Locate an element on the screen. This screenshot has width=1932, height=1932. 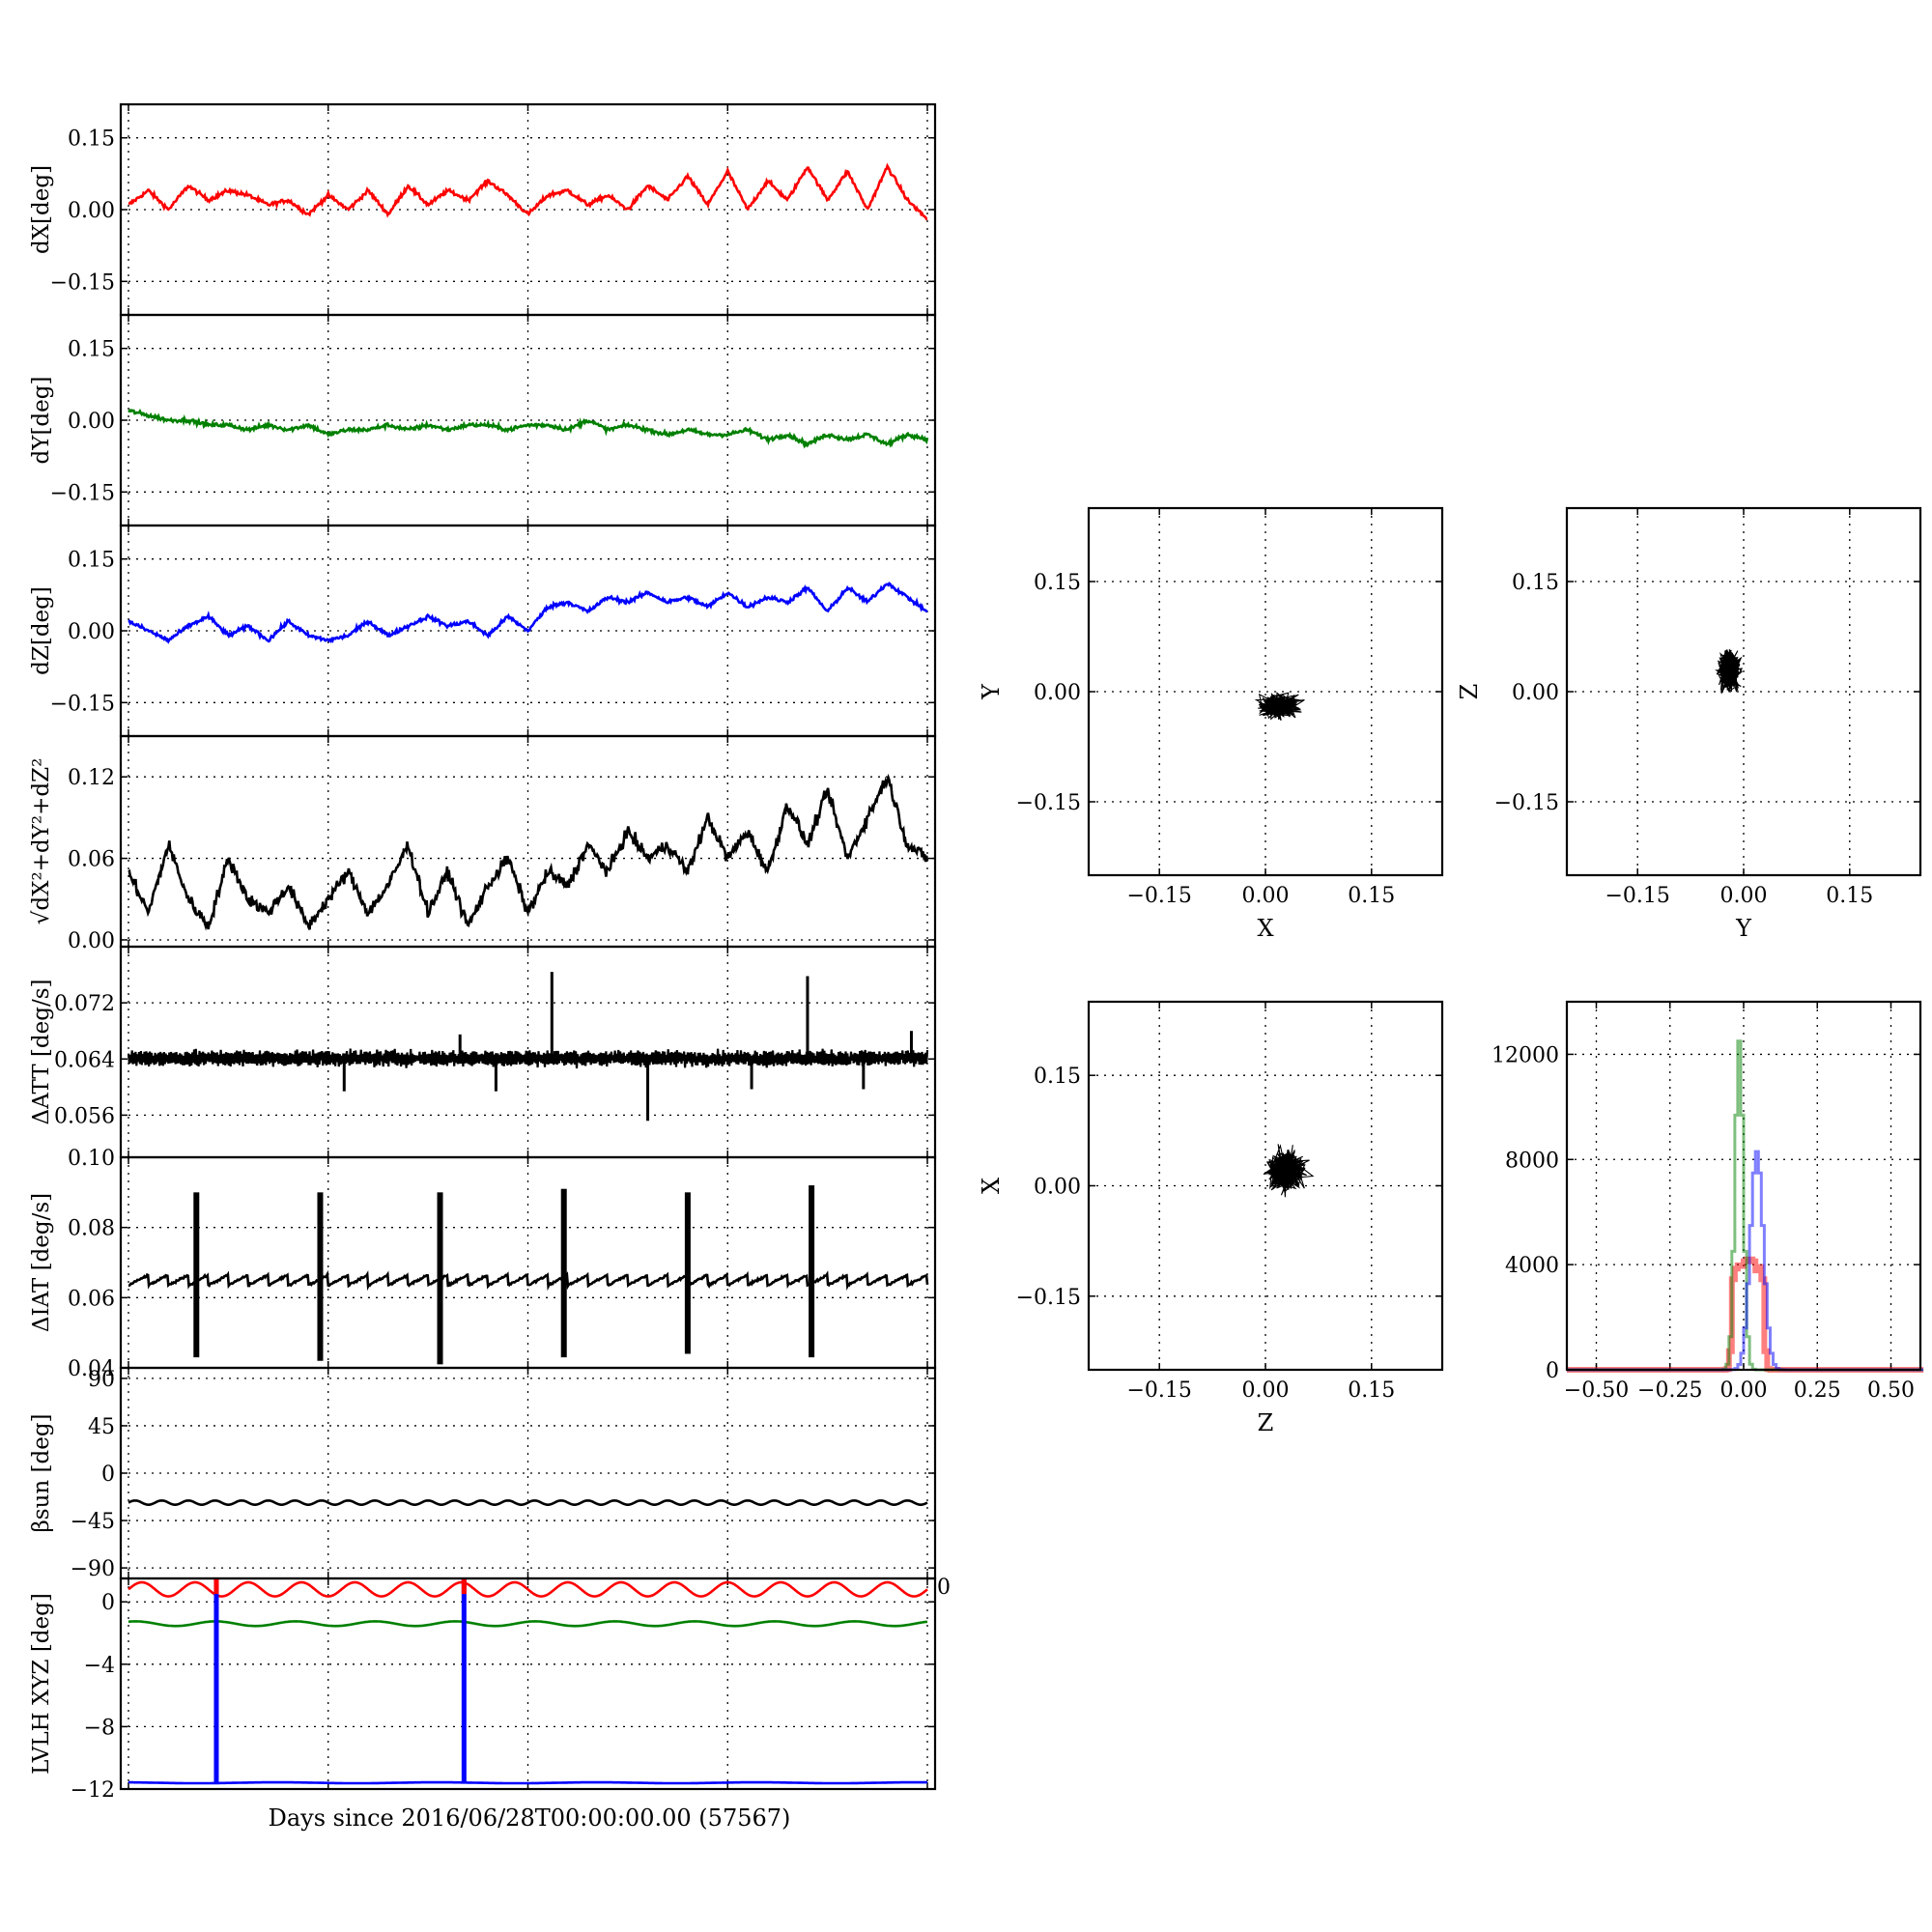
time-panel-8: −12 −8 −4 0 0 LVLH XYZ [deg] is located at coordinates (490, 1689).